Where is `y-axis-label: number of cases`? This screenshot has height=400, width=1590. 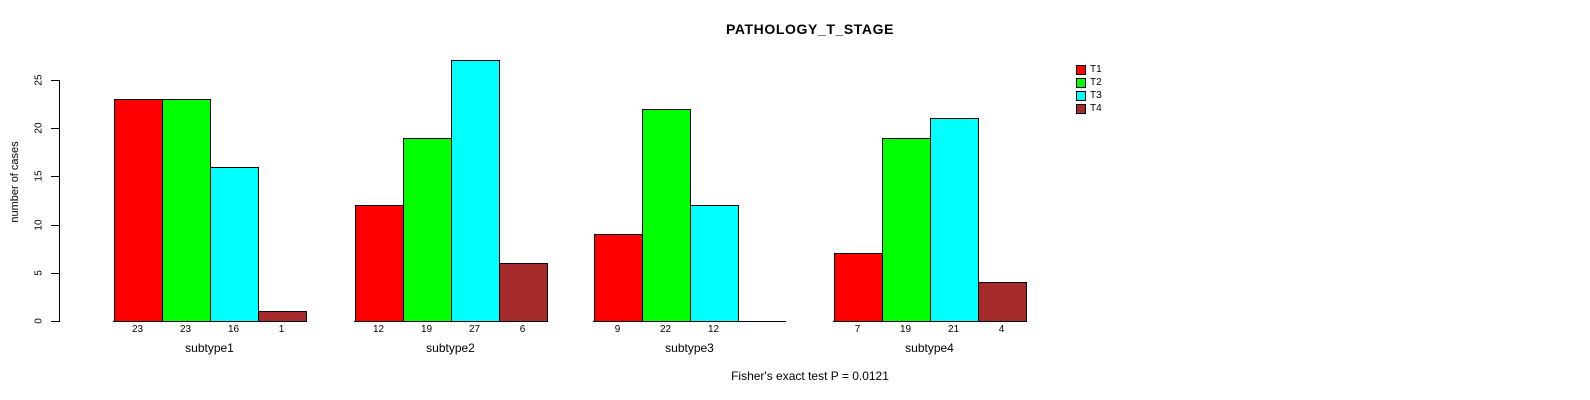 y-axis-label: number of cases is located at coordinates (15, 182).